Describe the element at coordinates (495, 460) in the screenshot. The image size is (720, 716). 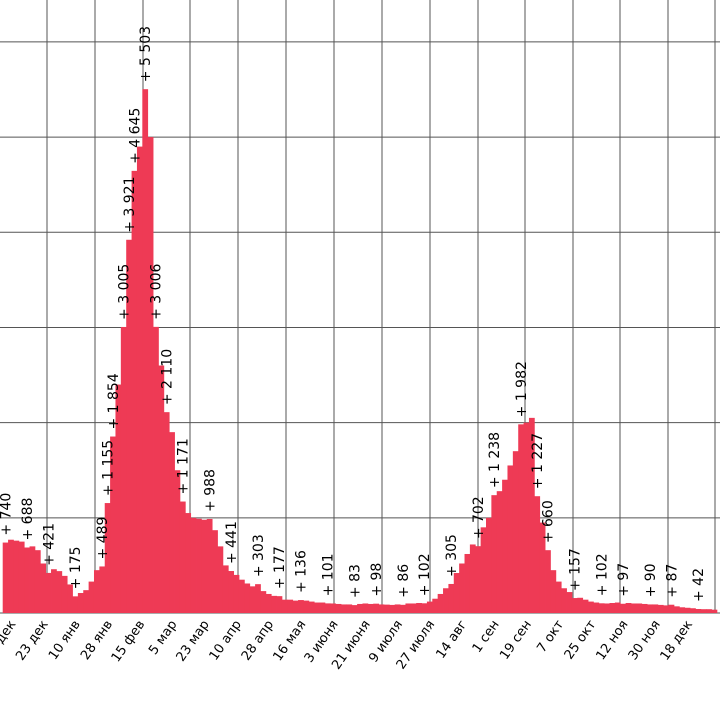
I see `value-label: + 1 238` at that location.